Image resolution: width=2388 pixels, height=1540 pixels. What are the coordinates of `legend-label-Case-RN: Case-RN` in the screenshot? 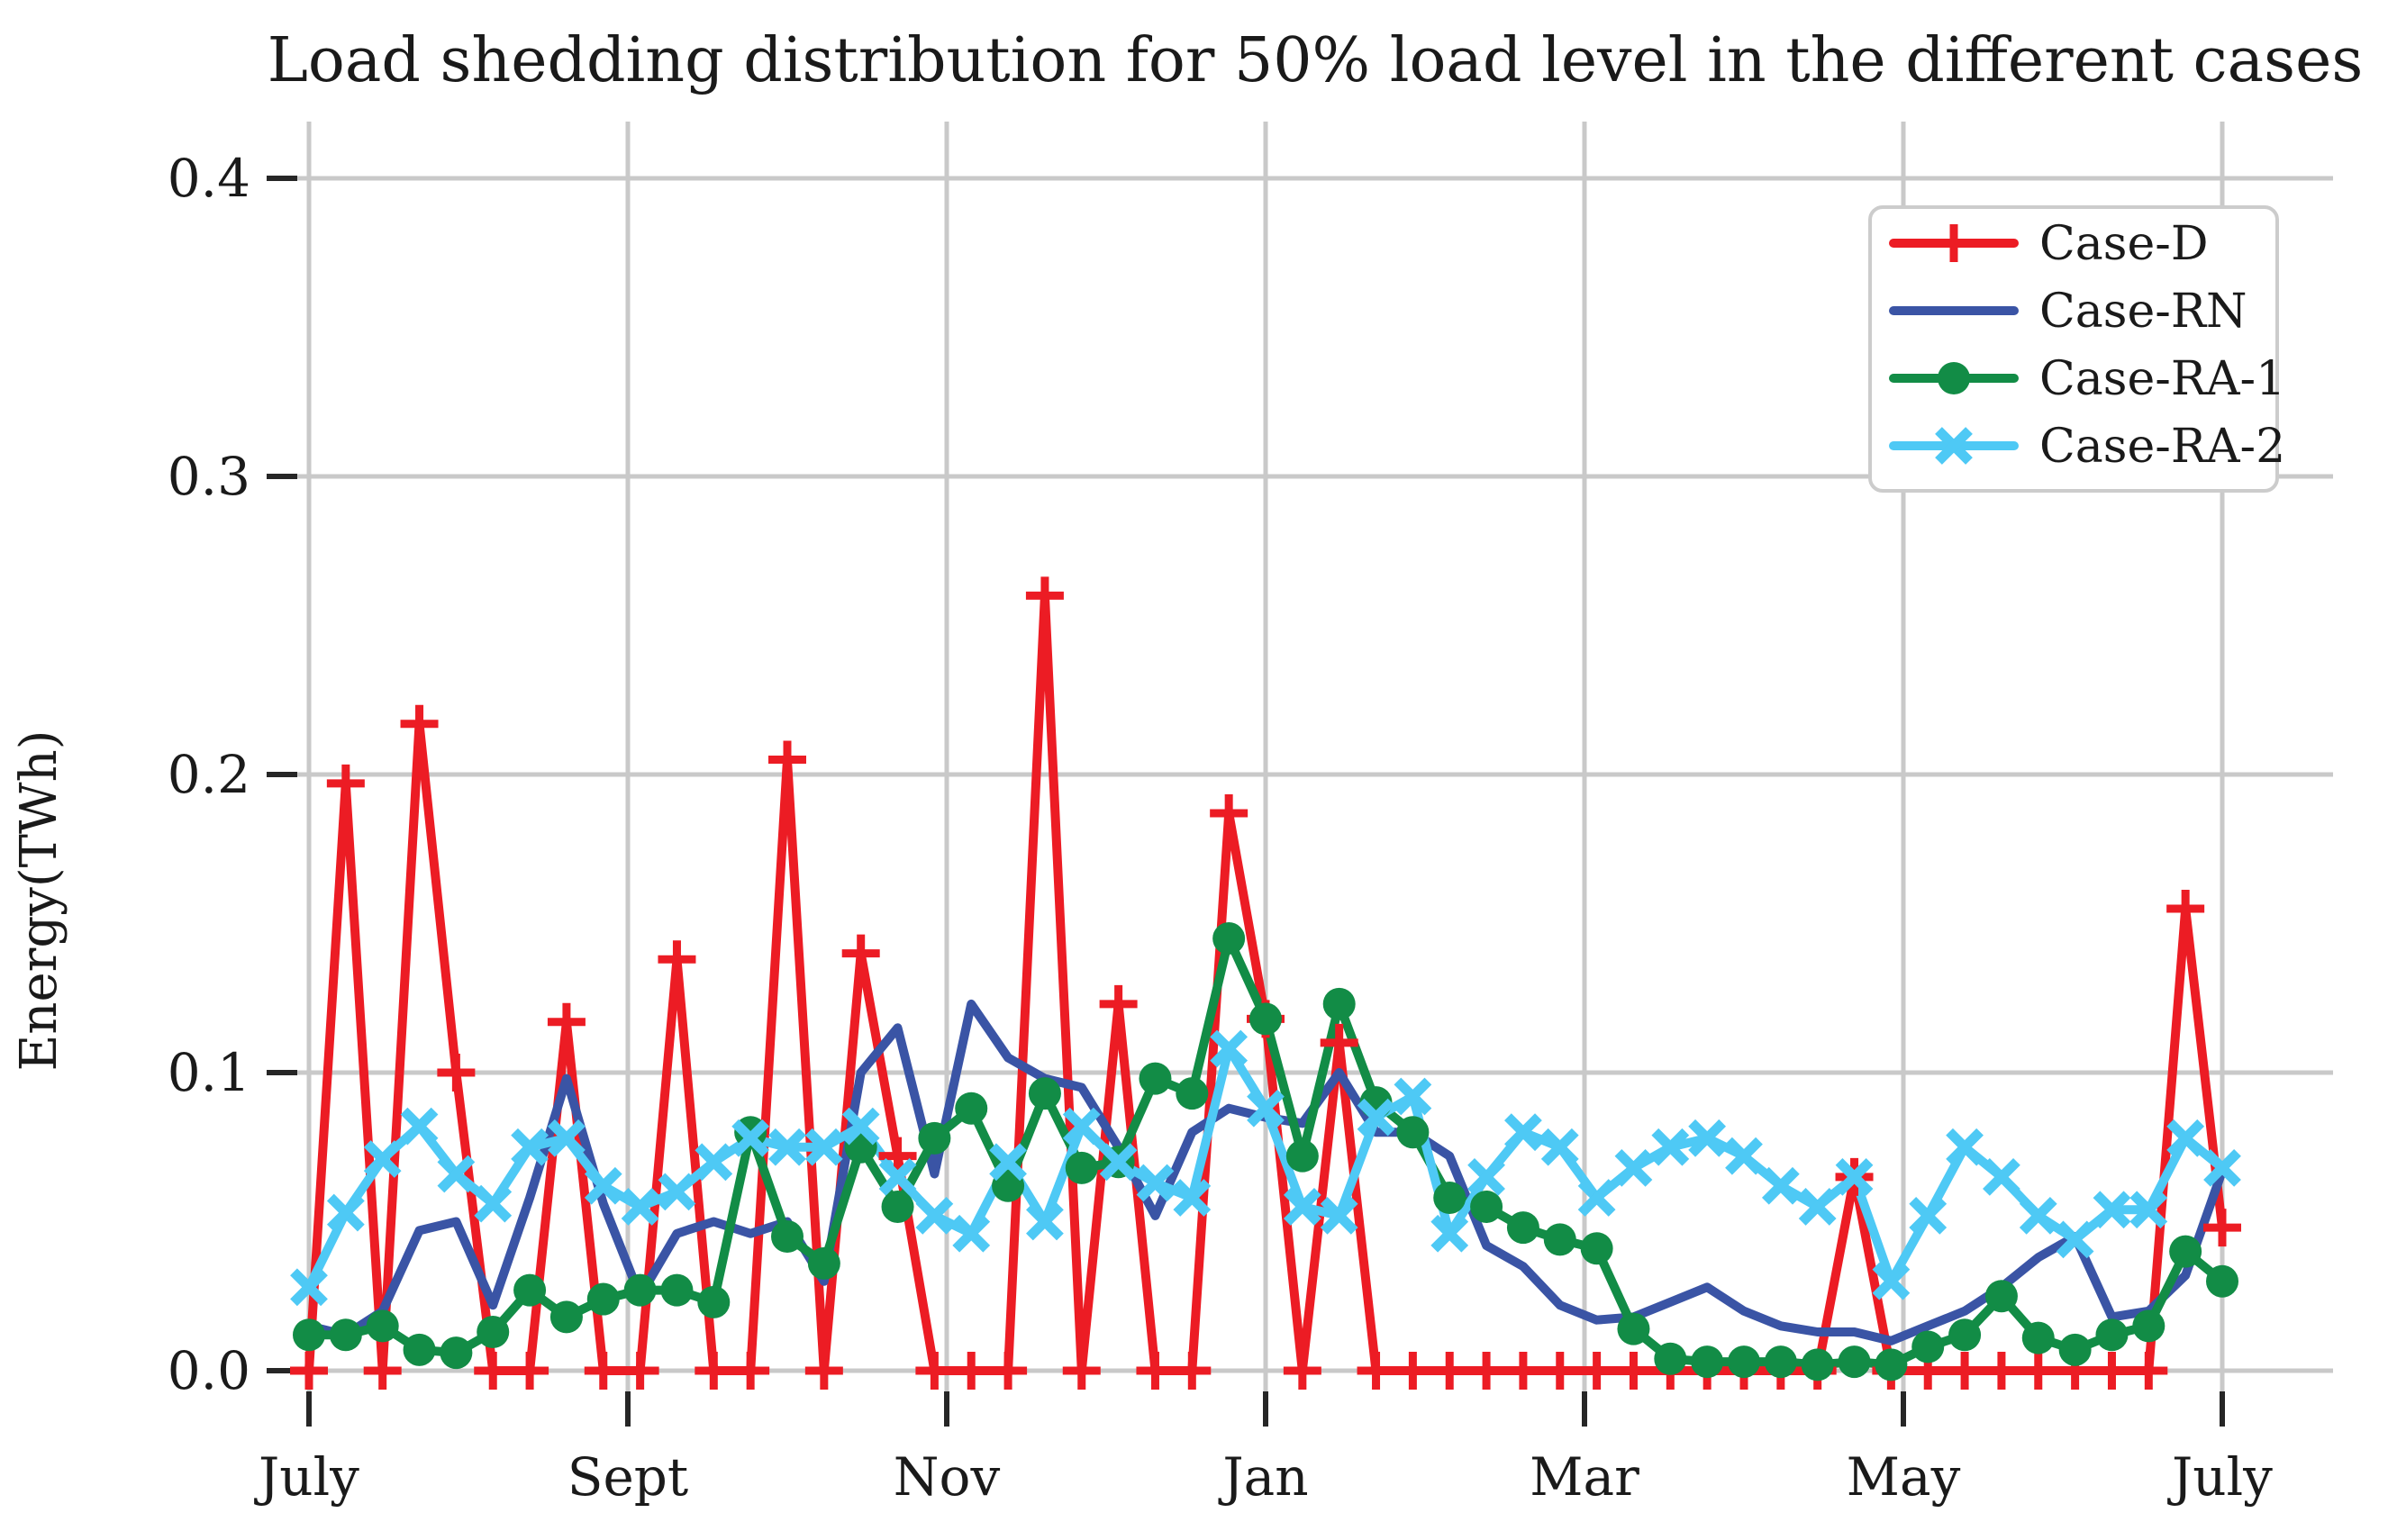 It's located at (2143, 312).